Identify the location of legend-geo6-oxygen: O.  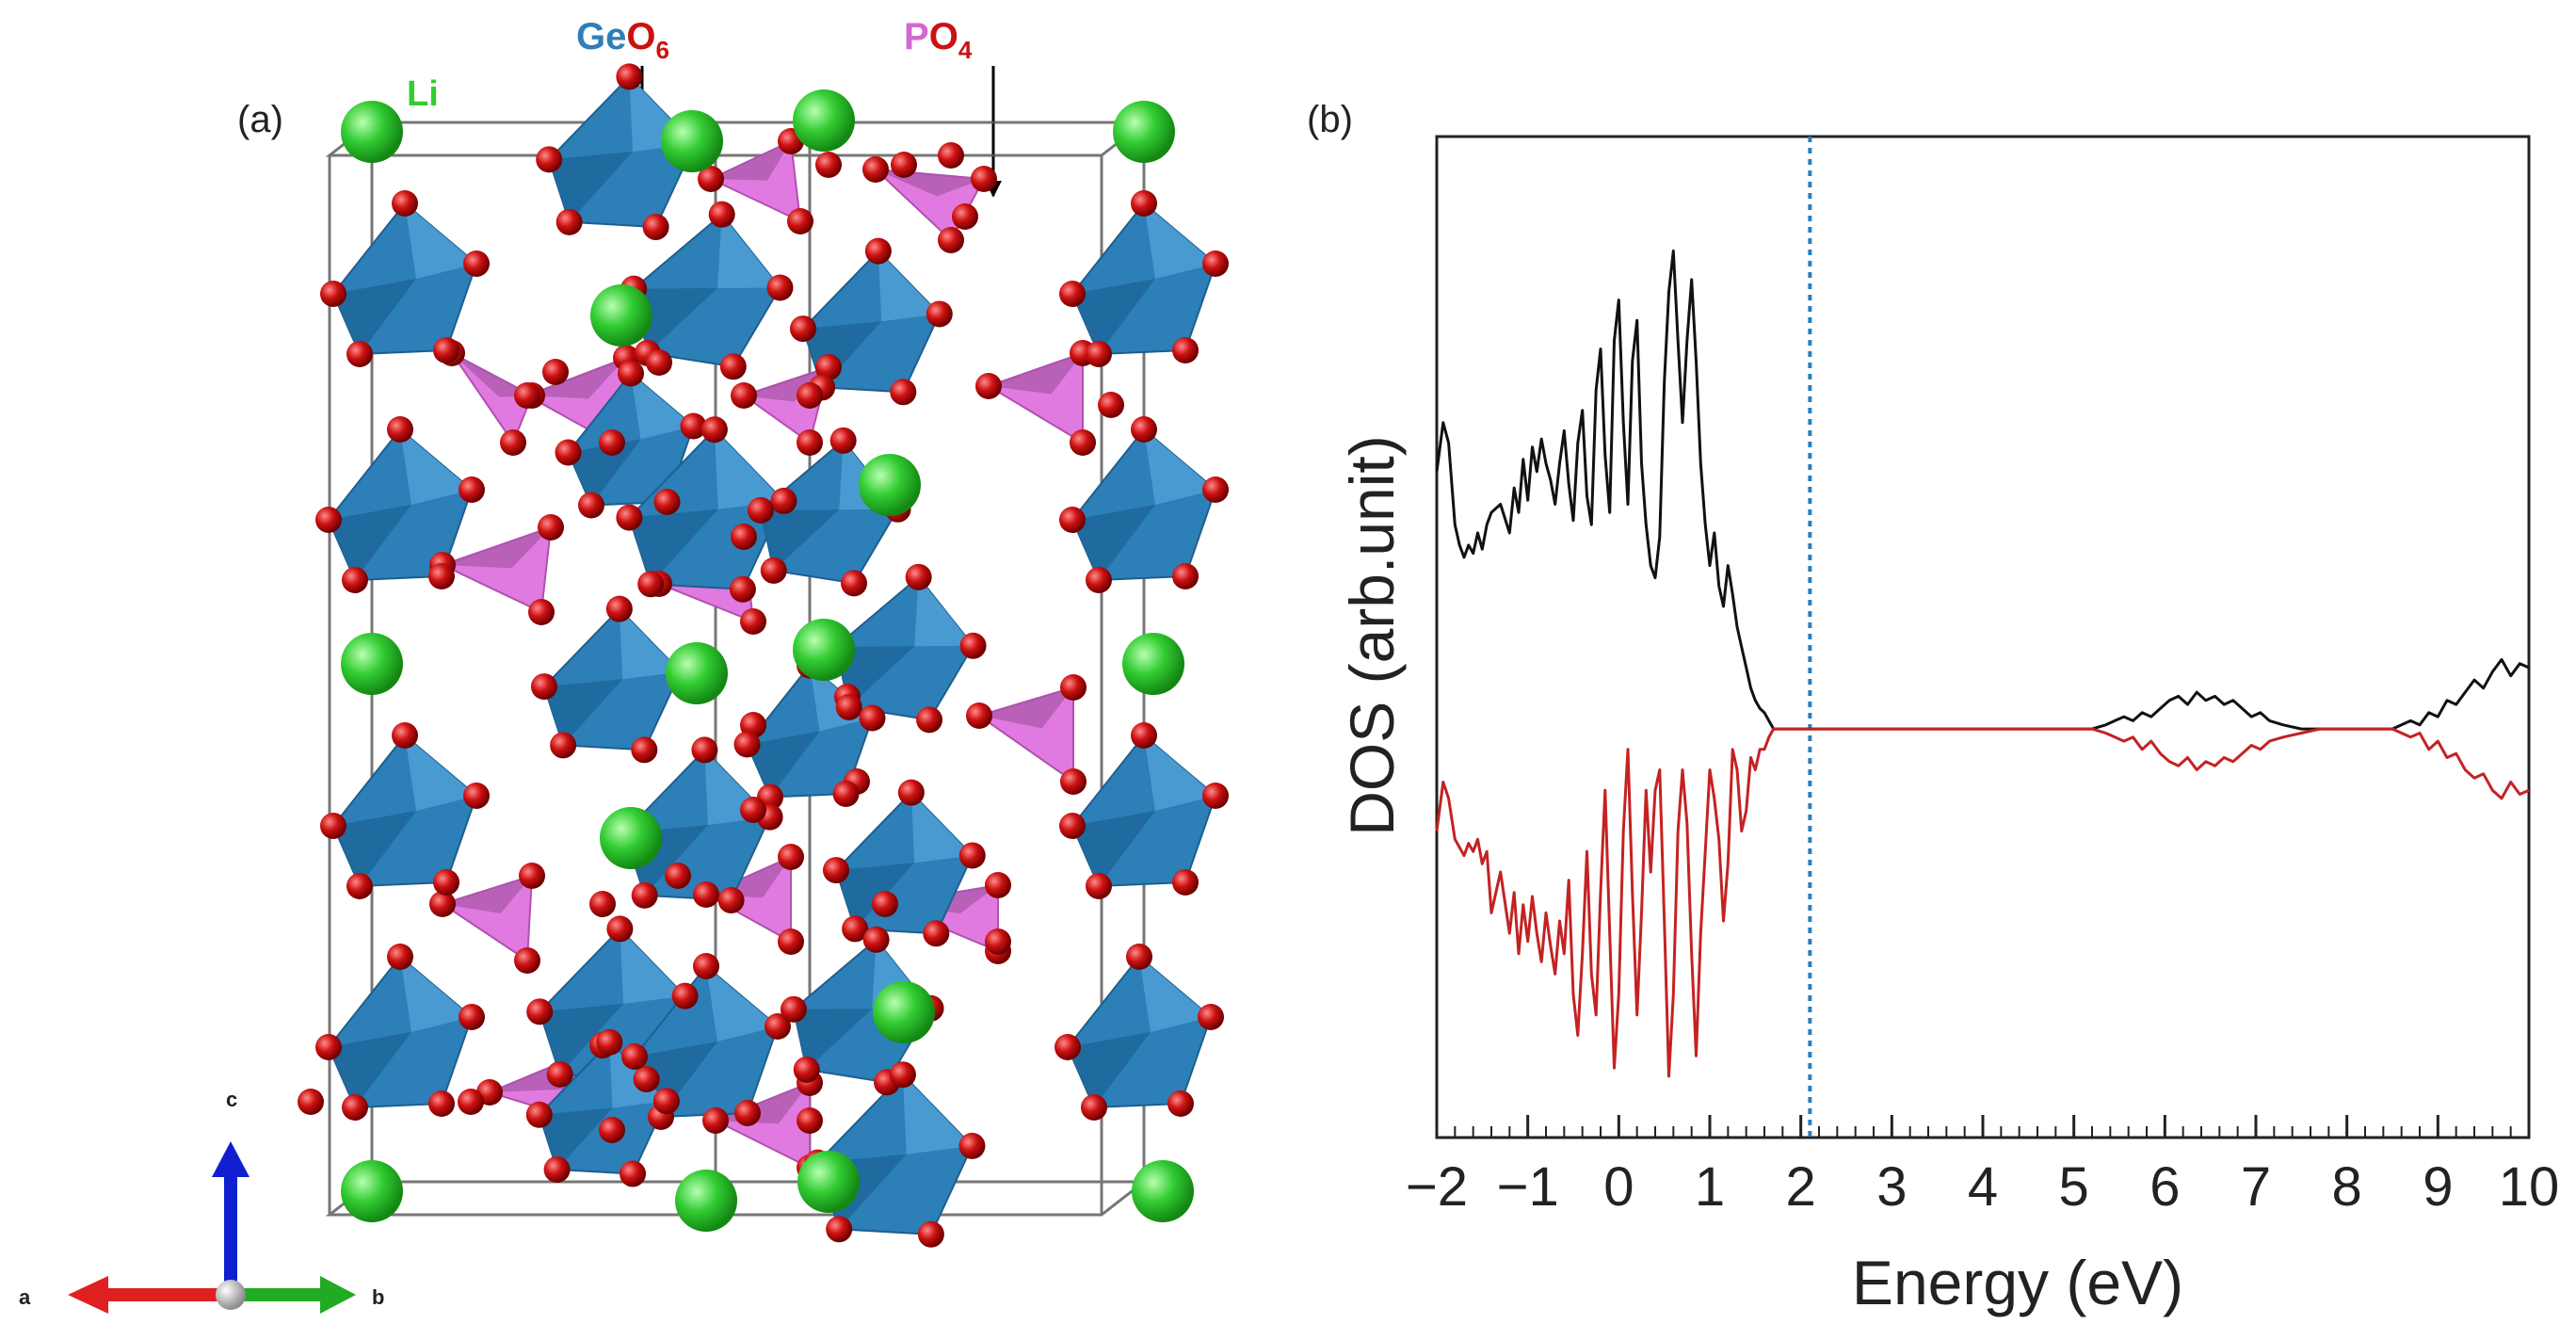
(640, 36).